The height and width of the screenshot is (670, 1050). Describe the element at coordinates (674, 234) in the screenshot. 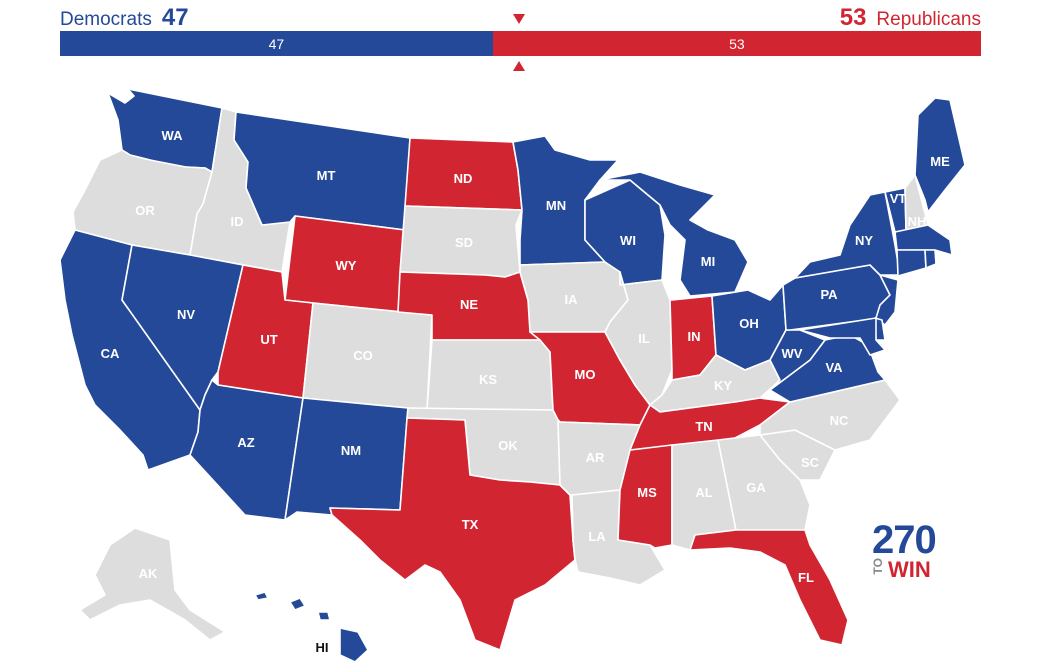

I see `state-mi` at that location.